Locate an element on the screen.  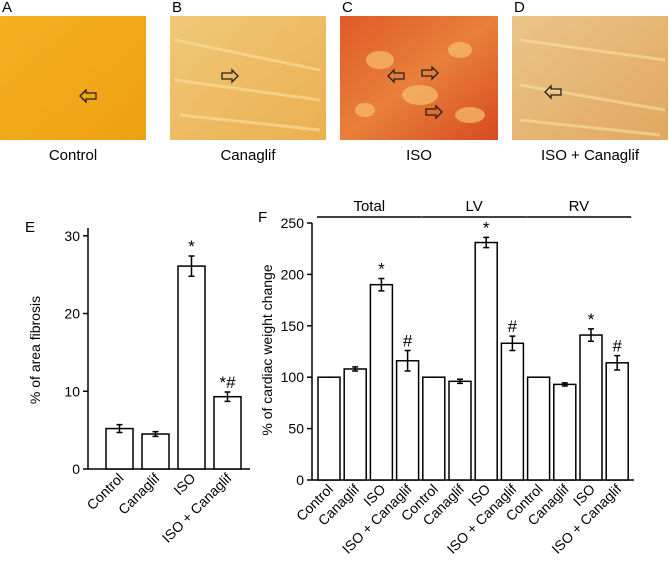
panel-label: D is located at coordinates (519, 8).